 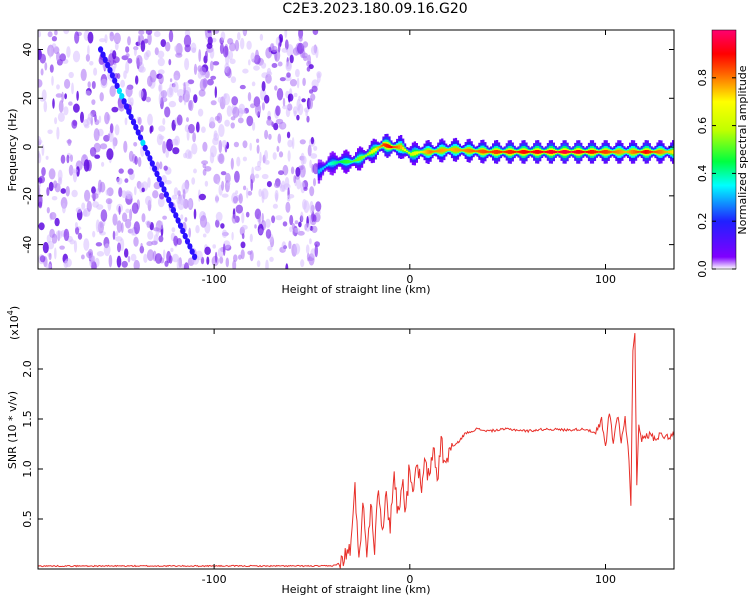 What do you see at coordinates (355, 289) in the screenshot?
I see `top-x-axis-label: Height of straight line (km)` at bounding box center [355, 289].